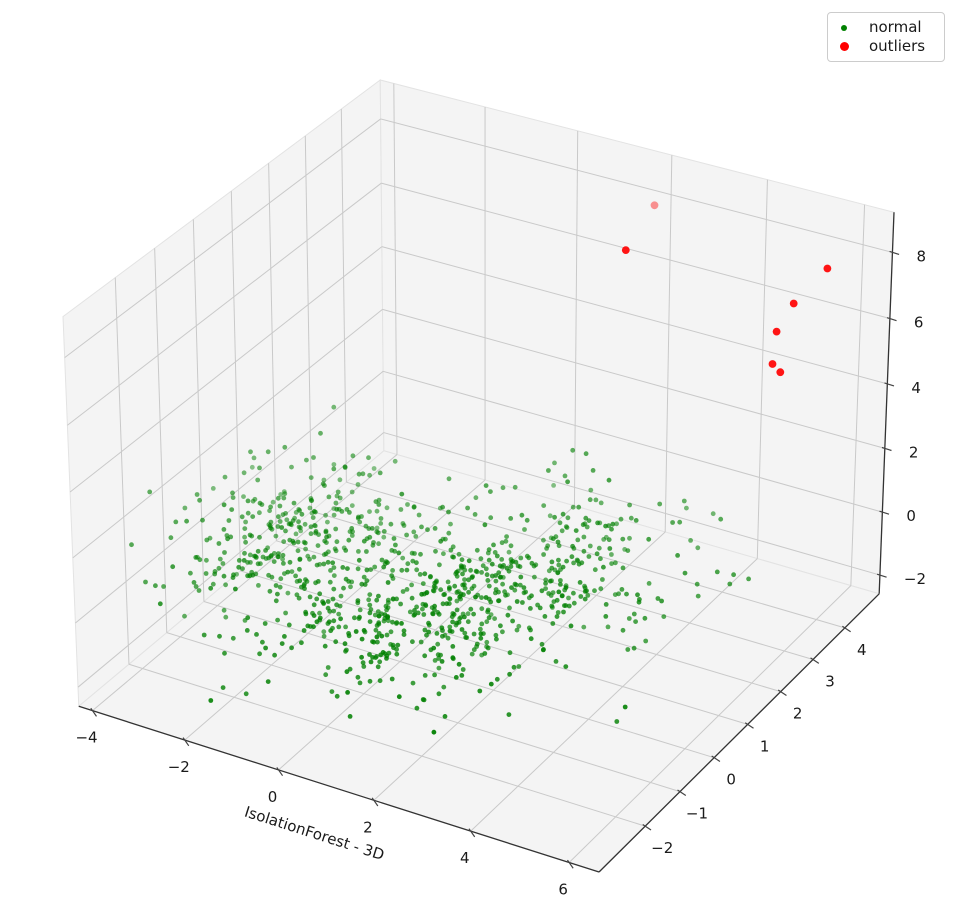 This screenshot has width=953, height=923. I want to click on z-tick-mark, so click(891, 319).